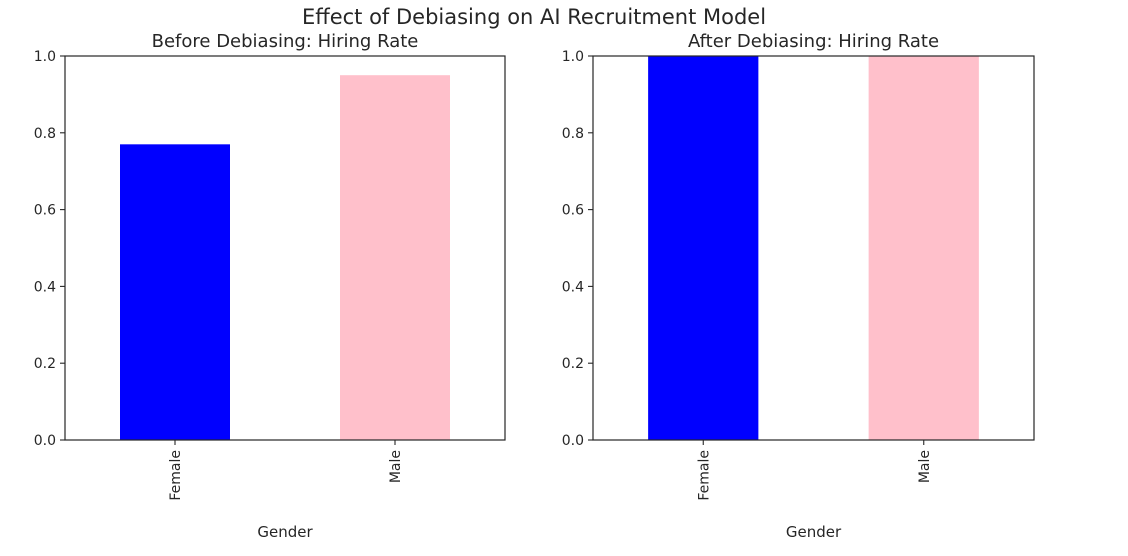 This screenshot has width=1128, height=556. Describe the element at coordinates (45, 287) in the screenshot. I see `before-ytick-label: 0.4` at that location.